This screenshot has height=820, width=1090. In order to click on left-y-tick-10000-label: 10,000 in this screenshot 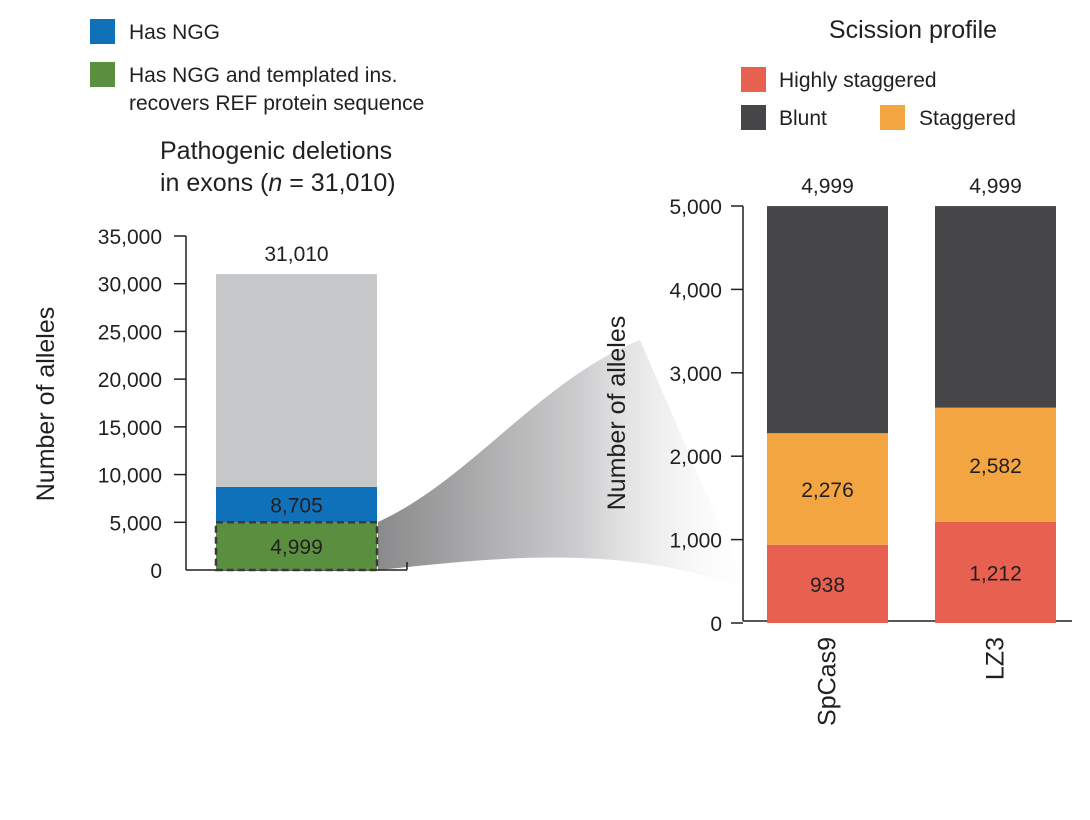, I will do `click(130, 476)`.